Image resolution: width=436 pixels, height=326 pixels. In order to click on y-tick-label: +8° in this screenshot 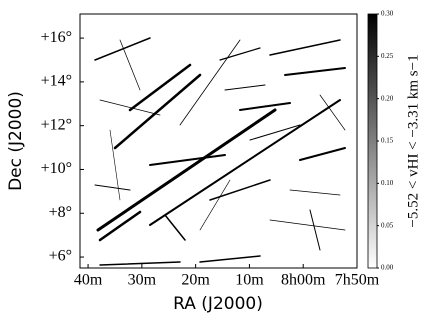, I will do `click(60, 212)`.